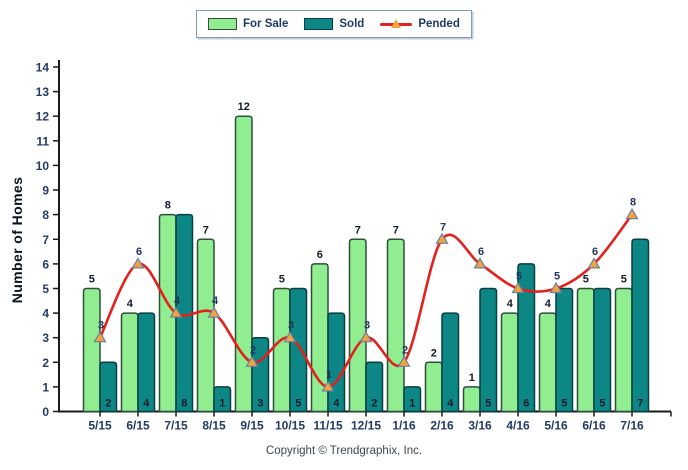 The width and height of the screenshot is (688, 470). Describe the element at coordinates (450, 404) in the screenshot. I see `sold-value-label-2/16: 4` at that location.